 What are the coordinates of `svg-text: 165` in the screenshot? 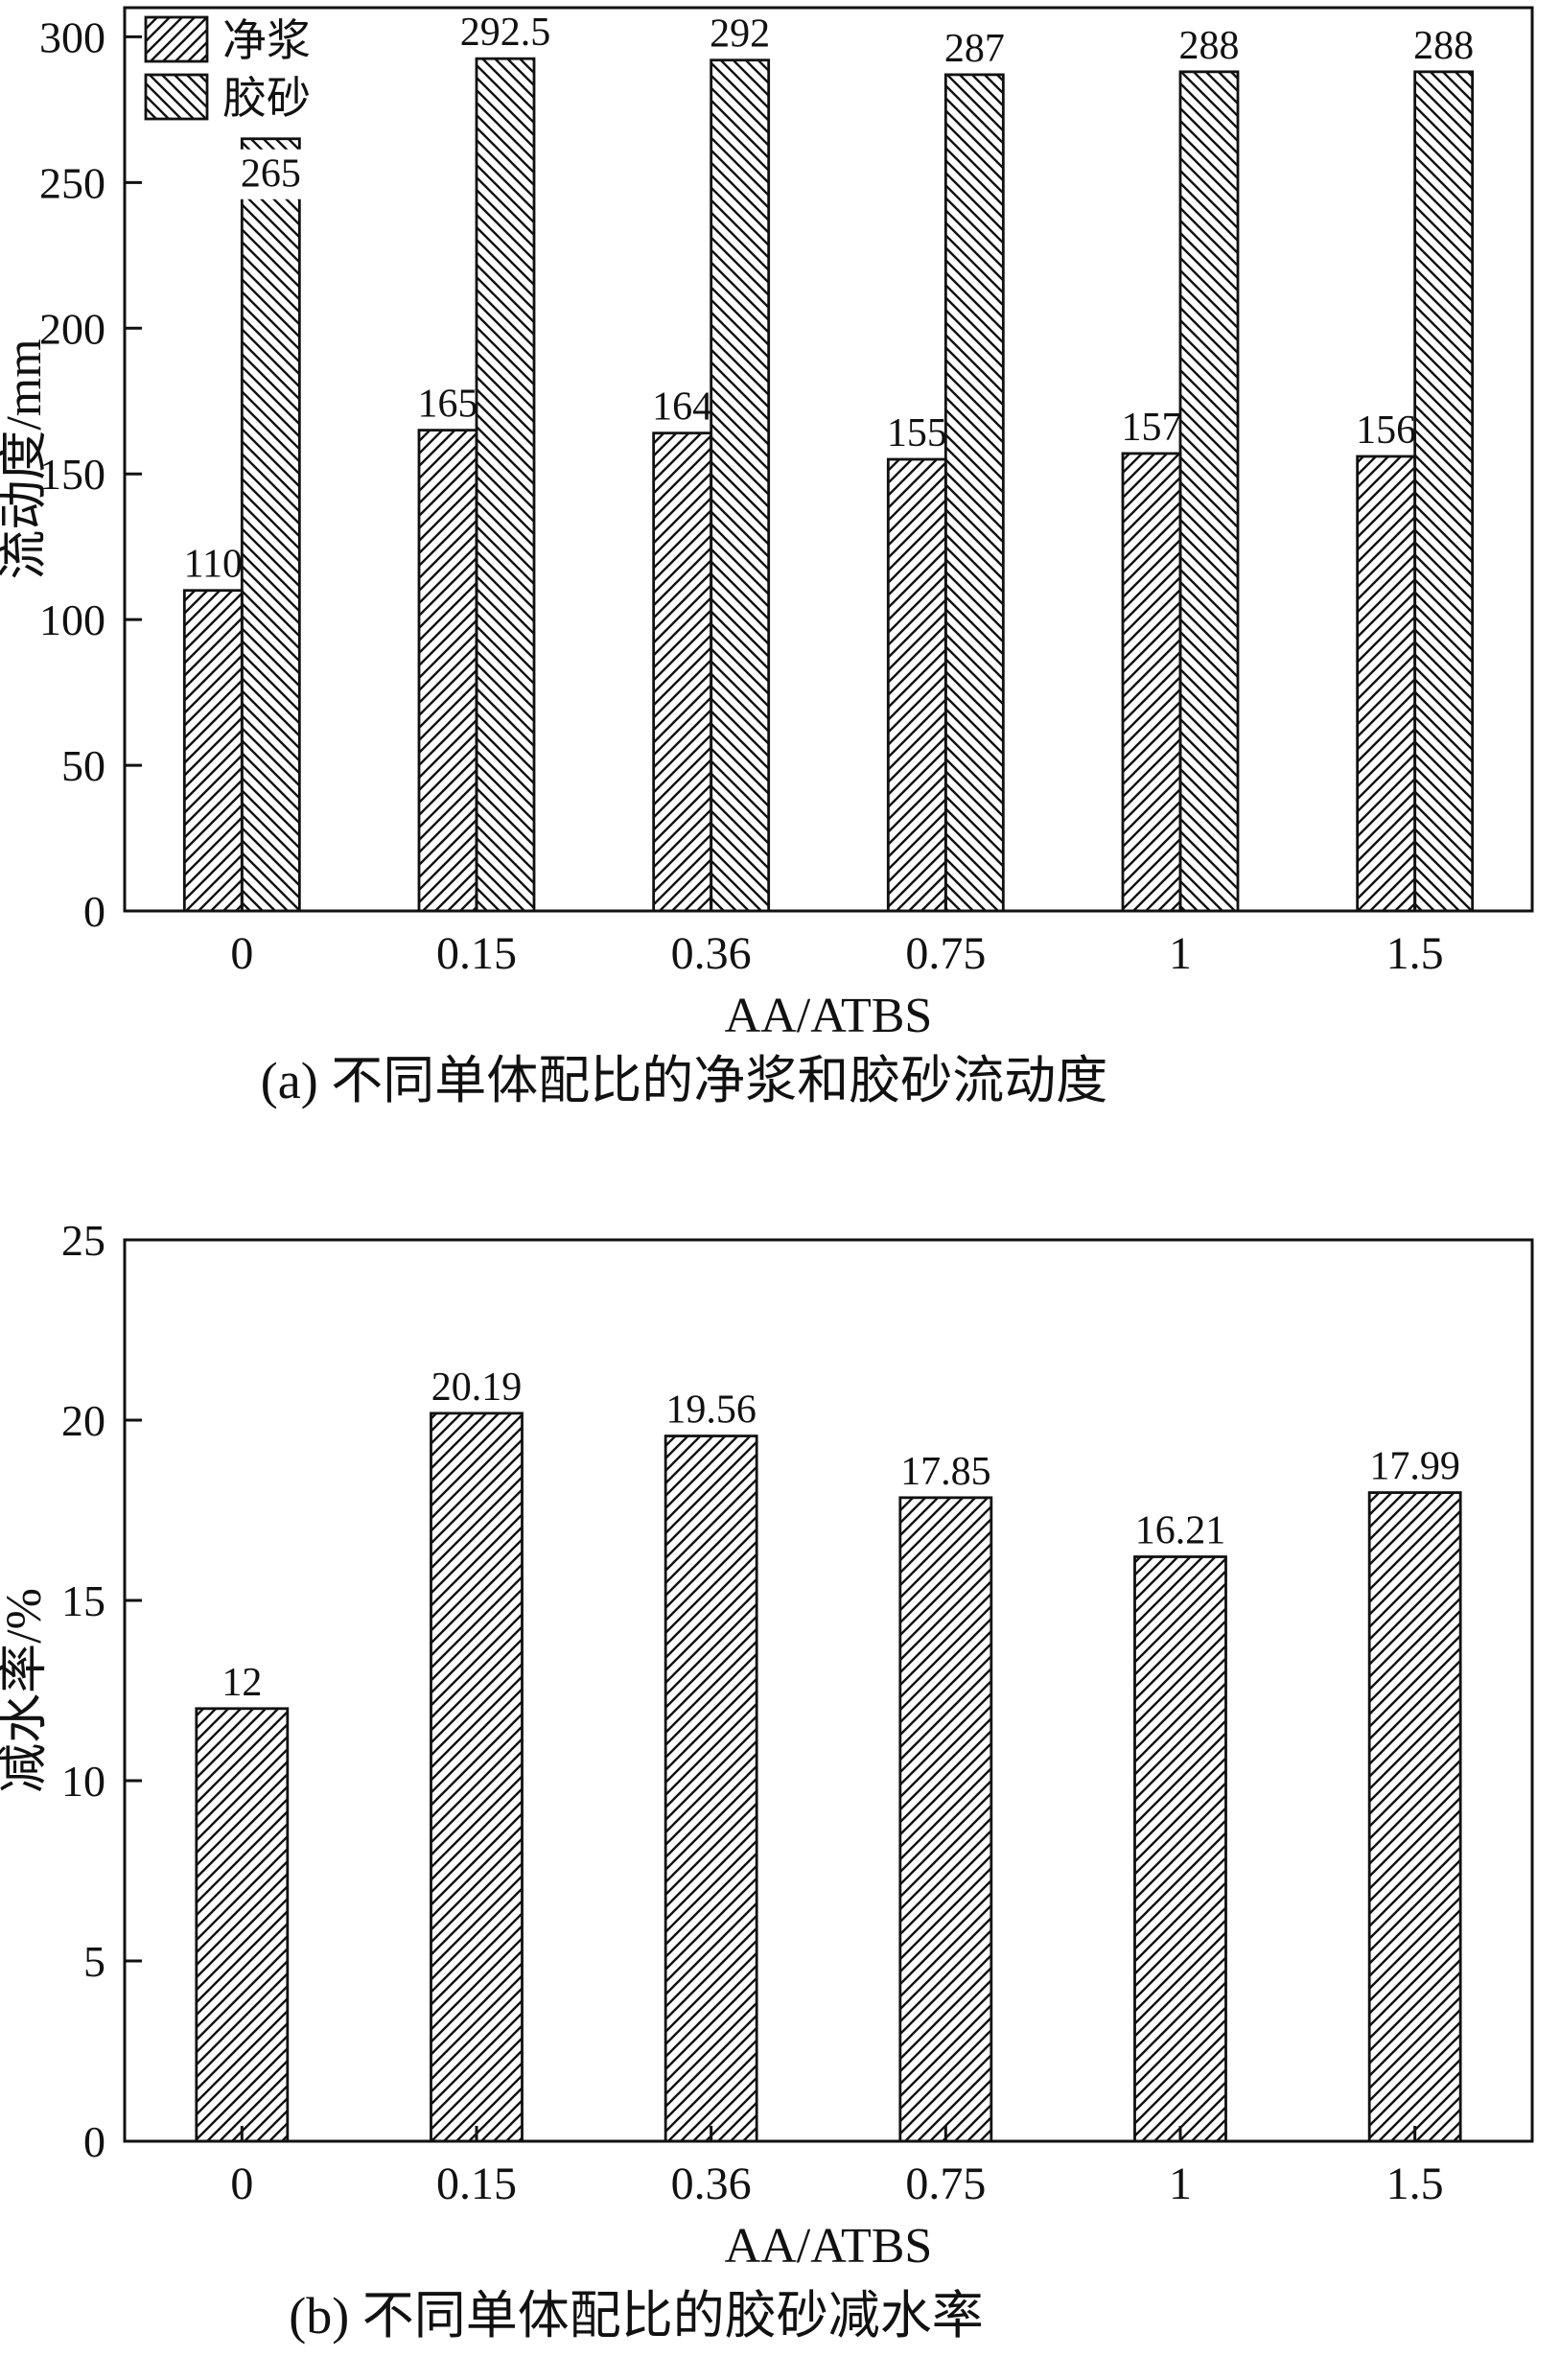 It's located at (448, 405).